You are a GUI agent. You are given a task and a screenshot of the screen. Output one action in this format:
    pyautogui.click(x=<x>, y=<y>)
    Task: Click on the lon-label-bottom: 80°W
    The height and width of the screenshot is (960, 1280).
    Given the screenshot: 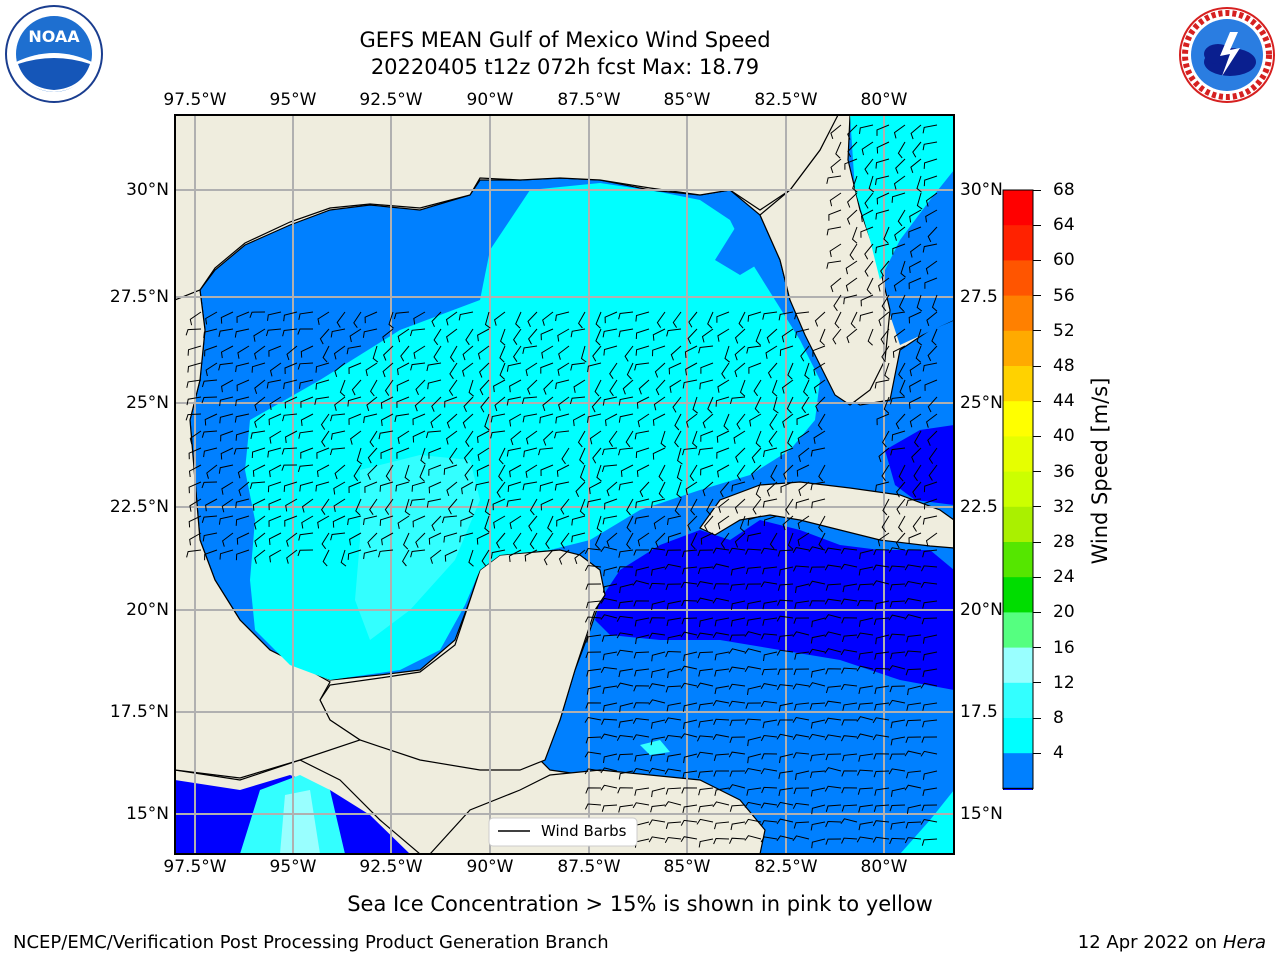 What is the action you would take?
    pyautogui.click(x=884, y=867)
    